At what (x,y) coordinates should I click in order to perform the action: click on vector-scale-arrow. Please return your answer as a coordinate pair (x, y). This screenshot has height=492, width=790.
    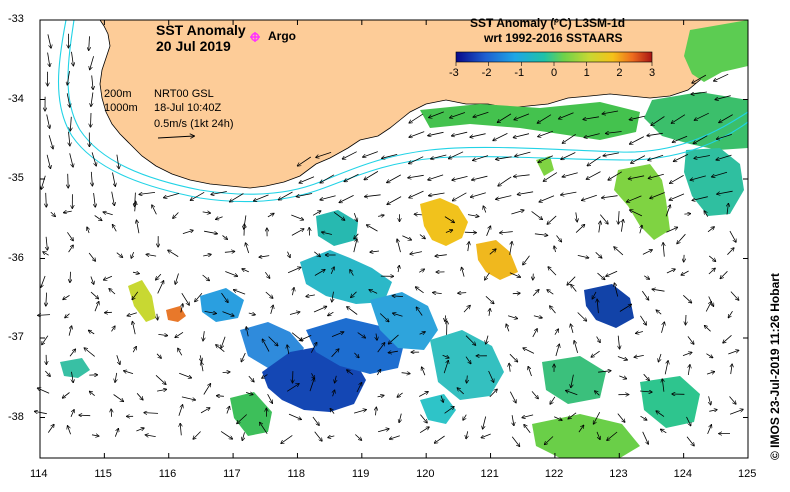
    Looking at the image, I should click on (175, 137).